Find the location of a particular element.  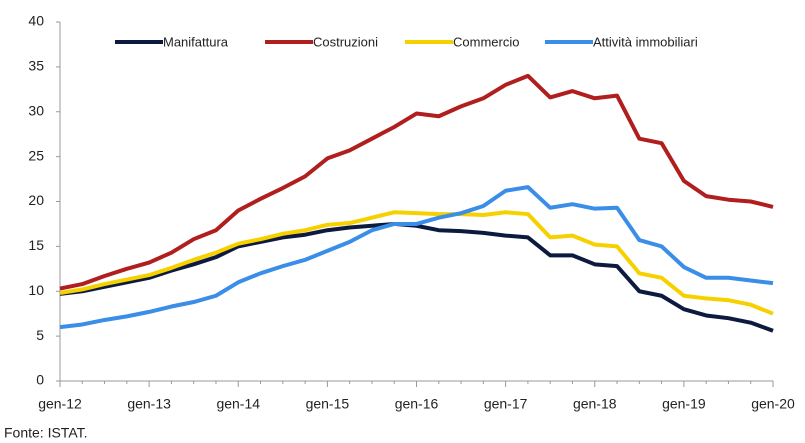

legend-label: Costruzioni is located at coordinates (345, 41).